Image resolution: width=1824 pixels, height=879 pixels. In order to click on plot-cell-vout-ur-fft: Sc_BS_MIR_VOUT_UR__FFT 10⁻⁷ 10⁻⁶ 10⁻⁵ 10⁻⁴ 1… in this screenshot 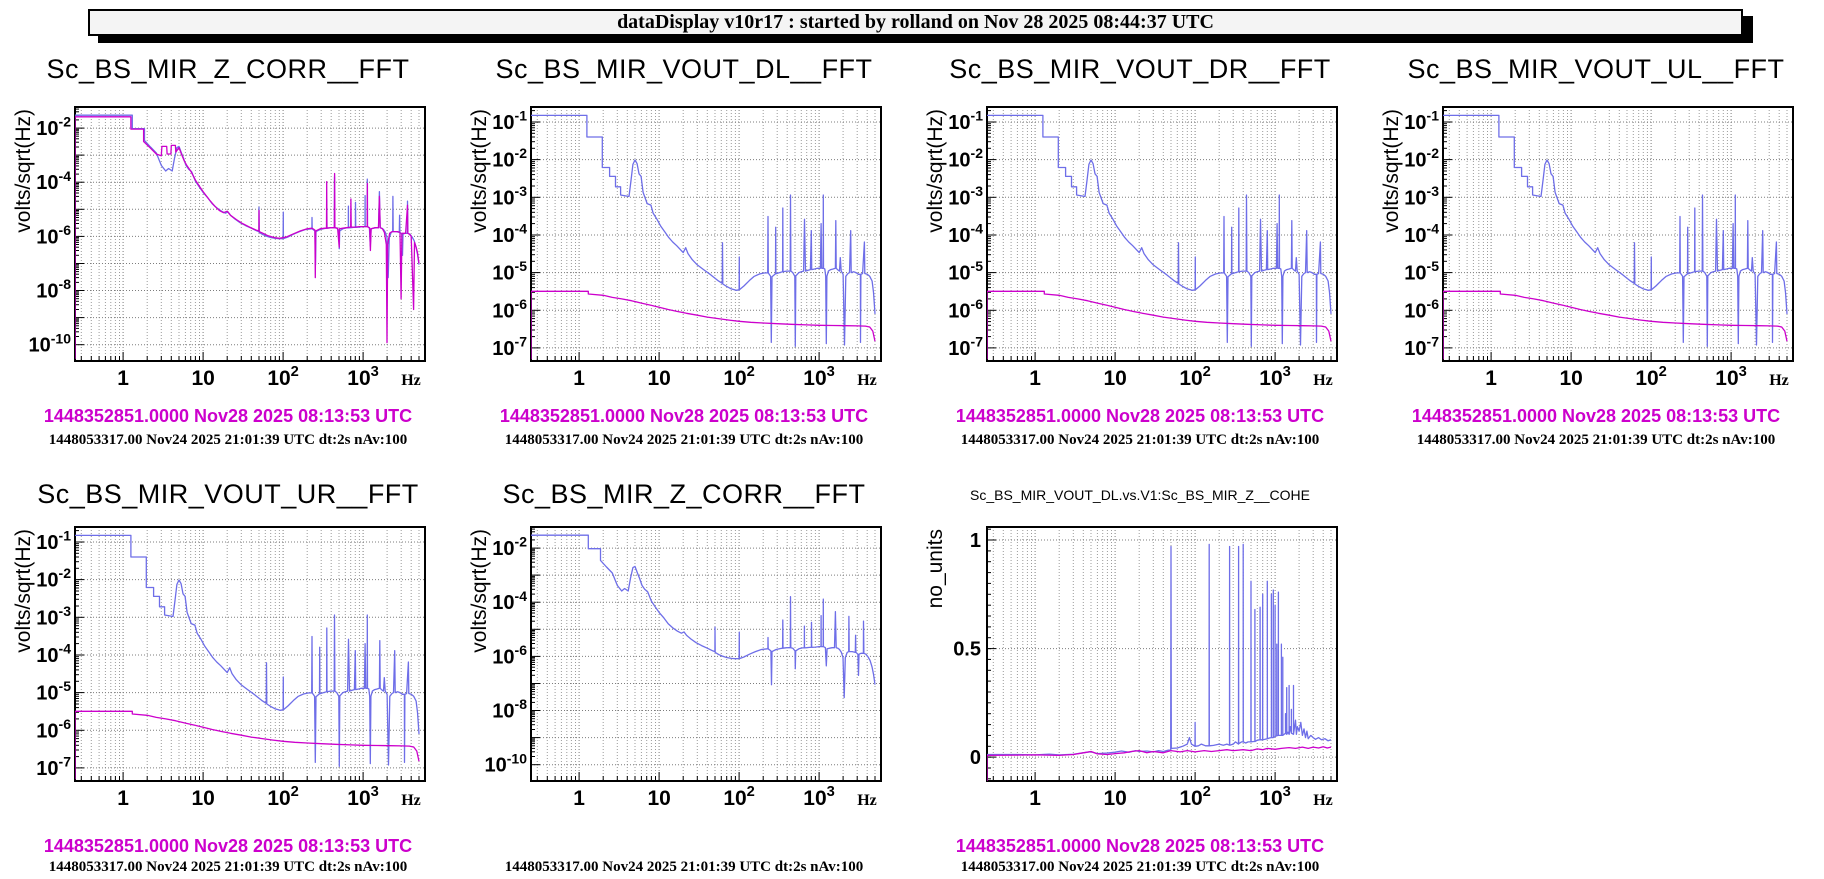, I will do `click(228, 667)`.